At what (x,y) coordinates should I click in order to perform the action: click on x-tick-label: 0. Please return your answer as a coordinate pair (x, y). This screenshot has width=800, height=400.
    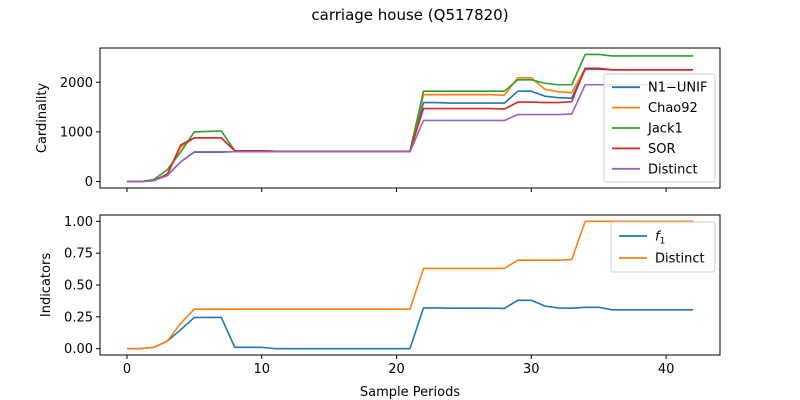
    Looking at the image, I should click on (127, 369).